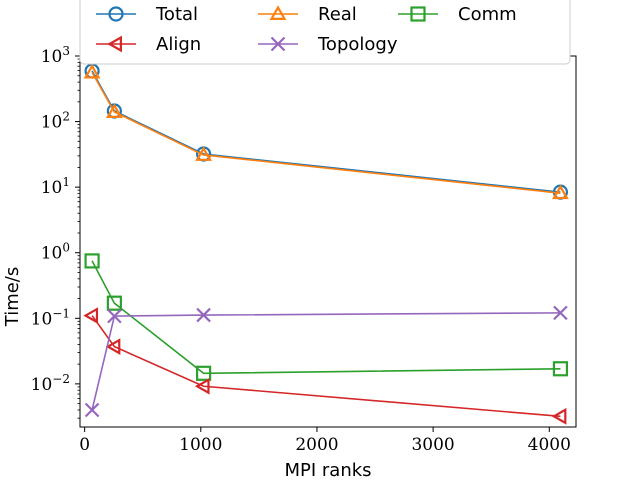 Image resolution: width=640 pixels, height=480 pixels. I want to click on legend-item: Comm, so click(457, 14).